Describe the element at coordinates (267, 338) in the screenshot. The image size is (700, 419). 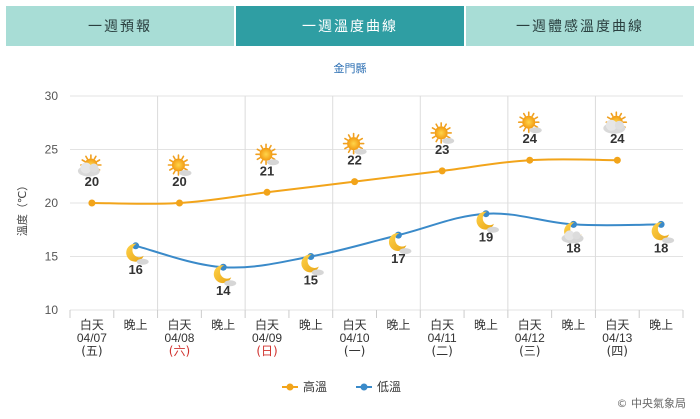
I see `x-tick-label-date: 04/09` at that location.